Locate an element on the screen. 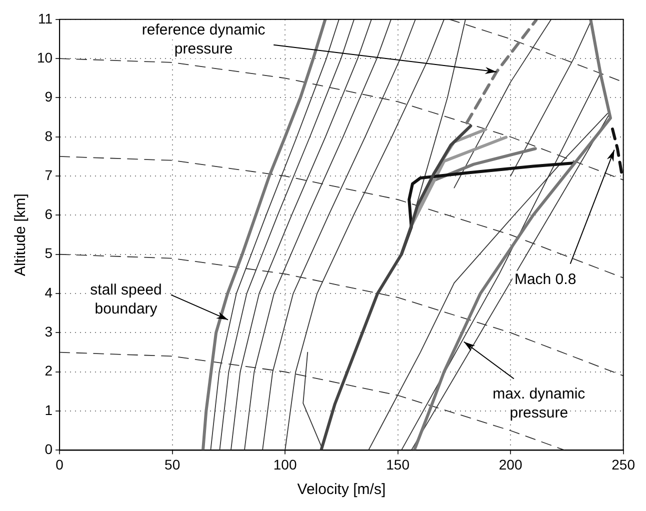 This screenshot has width=646, height=511. y-tick-label: 2 is located at coordinates (48, 370).